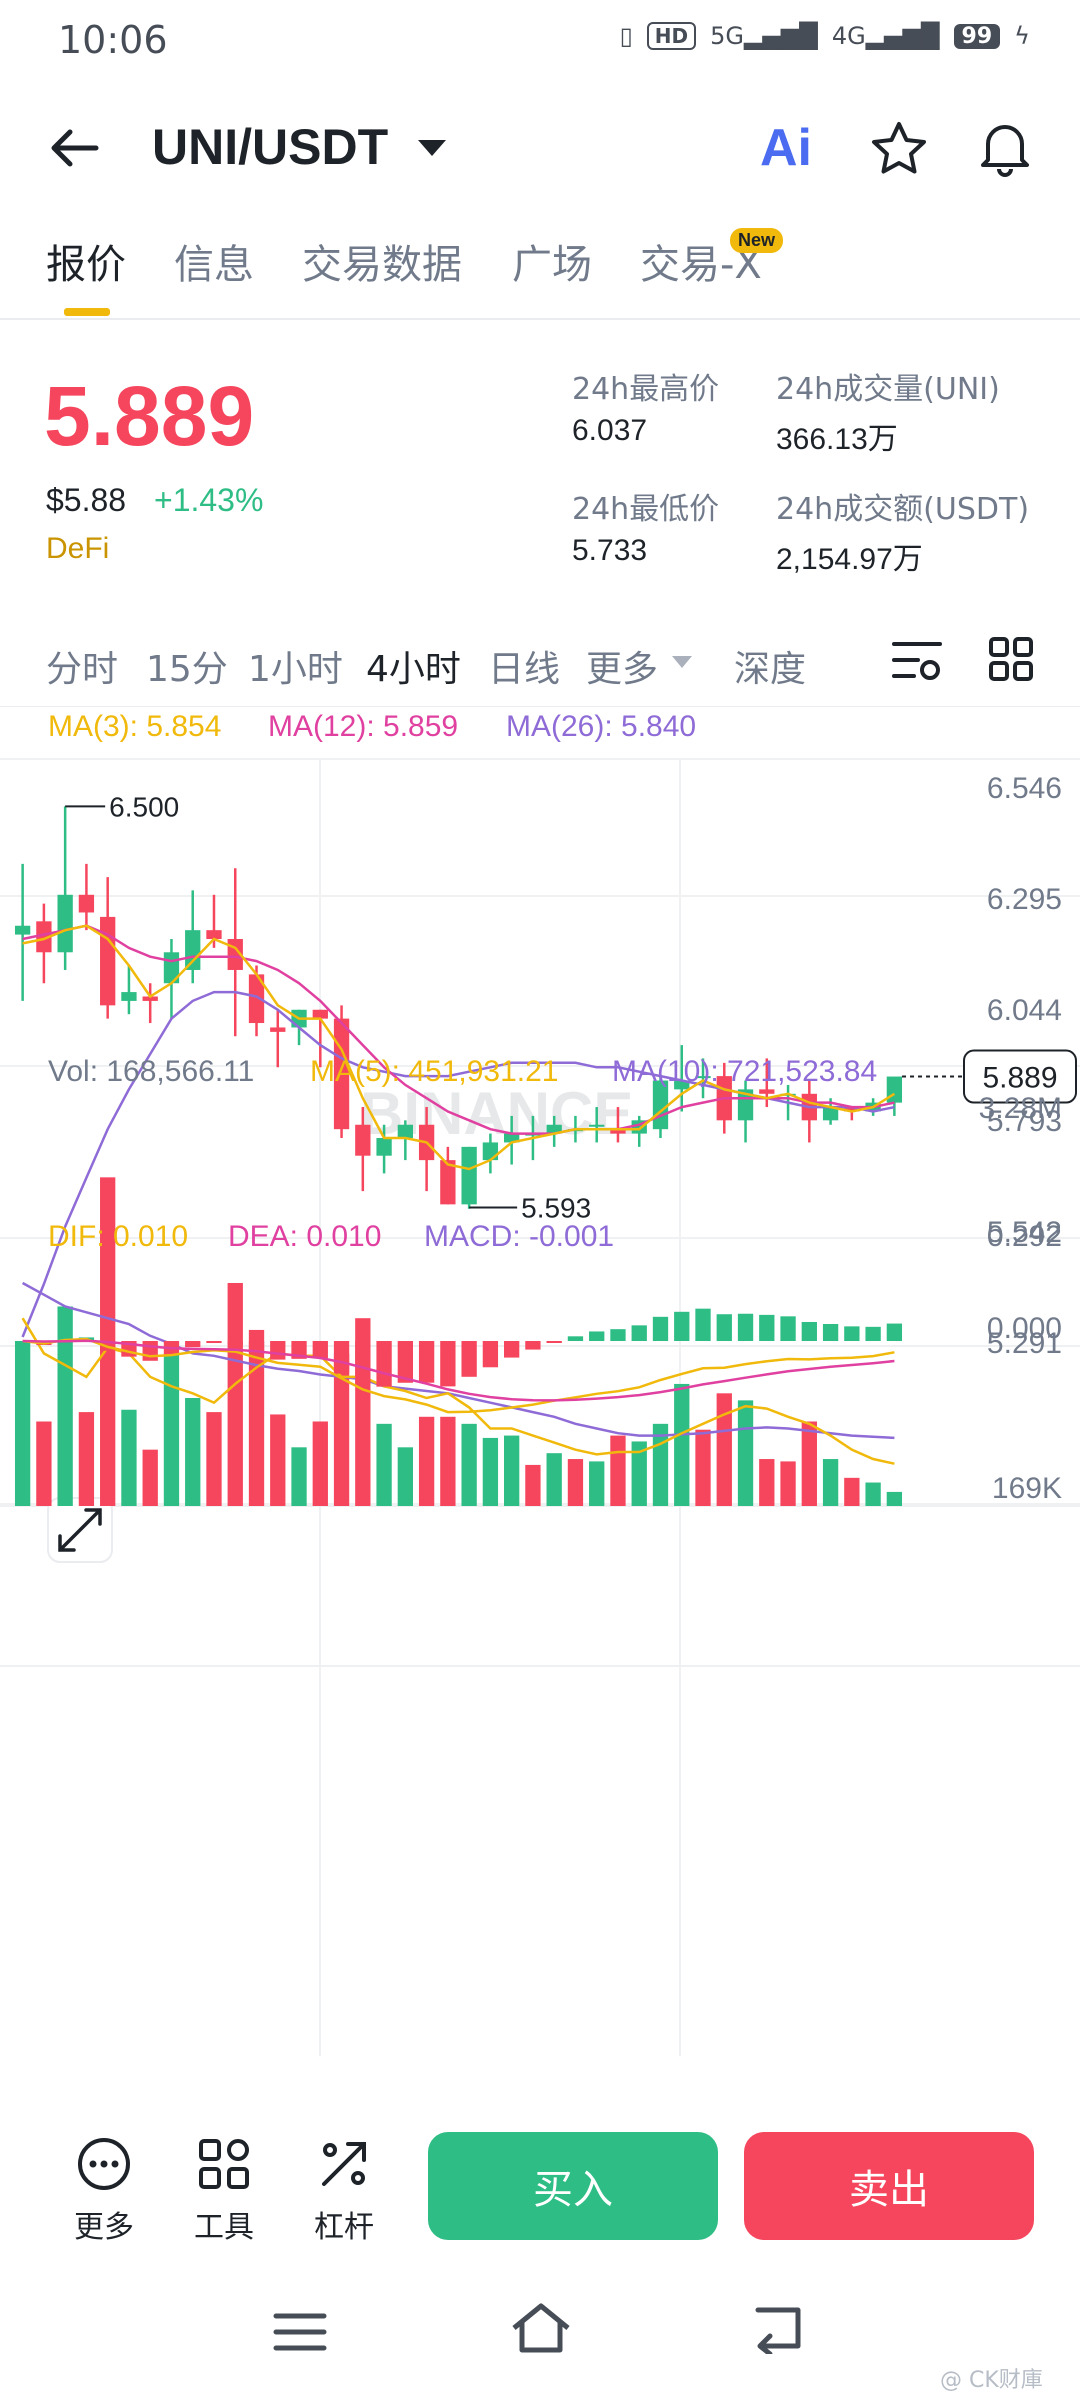  I want to click on leverage-icon, so click(344, 2164).